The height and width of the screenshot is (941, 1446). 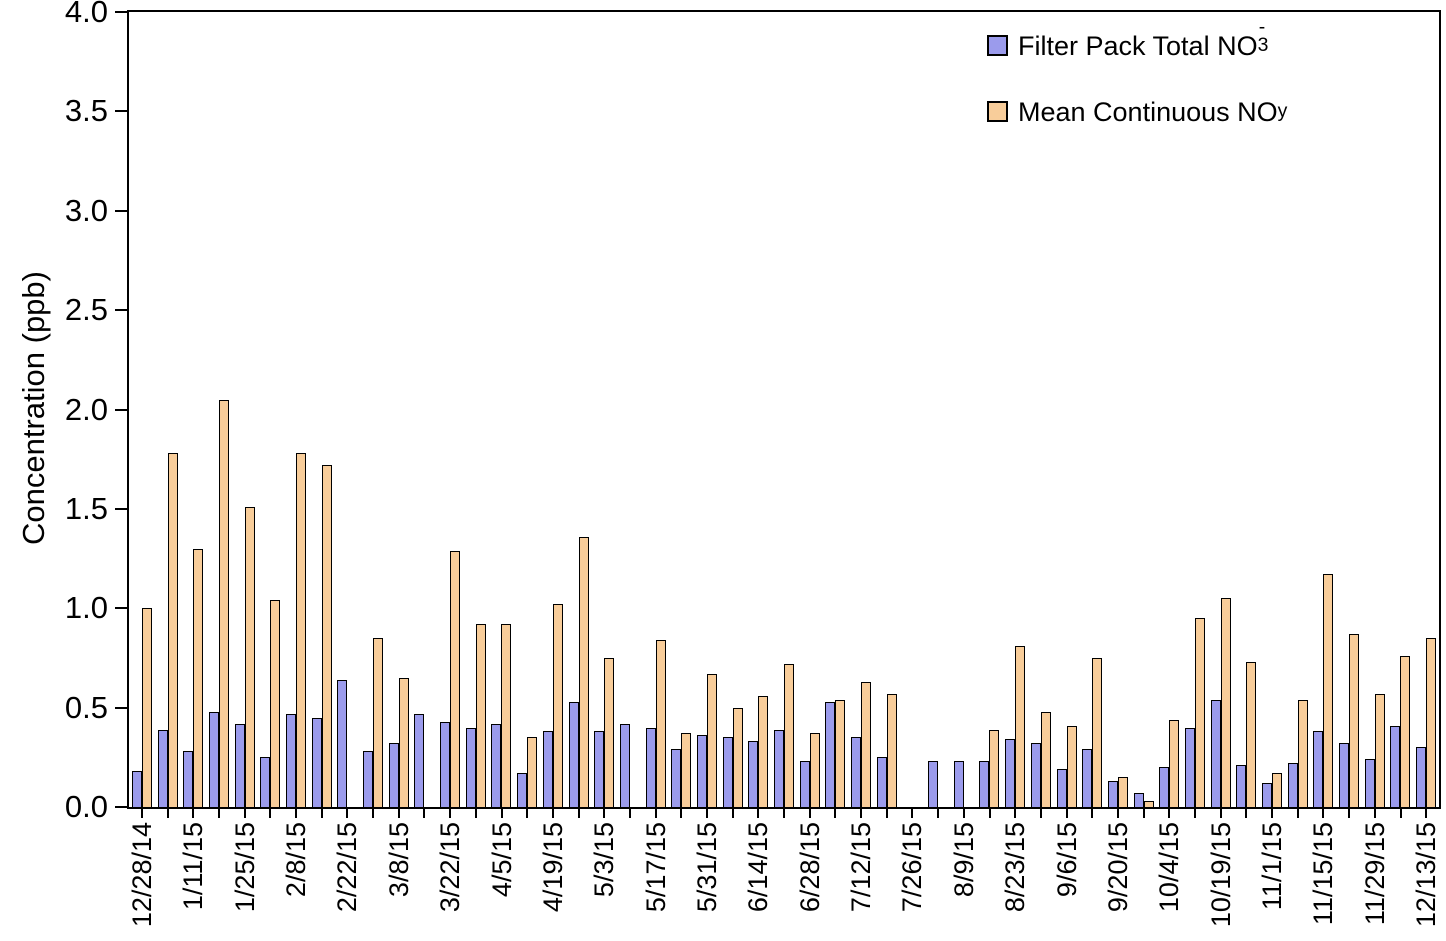 What do you see at coordinates (1220, 875) in the screenshot?
I see `x-axis-tick-label: 10/19/15` at bounding box center [1220, 875].